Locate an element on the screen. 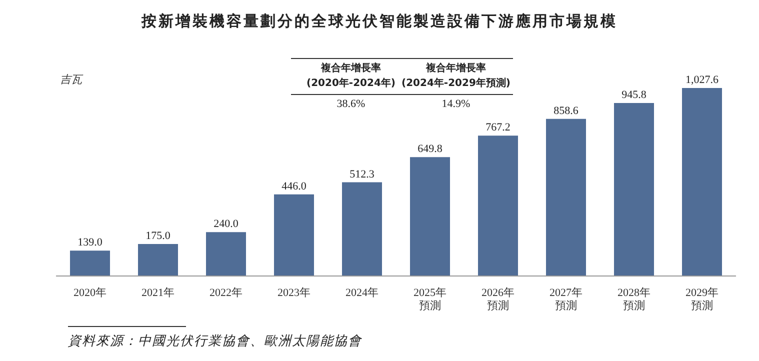  chart-title: 按新增裝機容量劃分的全球光伏智能製造設備下游應用市場規模 is located at coordinates (379, 21).